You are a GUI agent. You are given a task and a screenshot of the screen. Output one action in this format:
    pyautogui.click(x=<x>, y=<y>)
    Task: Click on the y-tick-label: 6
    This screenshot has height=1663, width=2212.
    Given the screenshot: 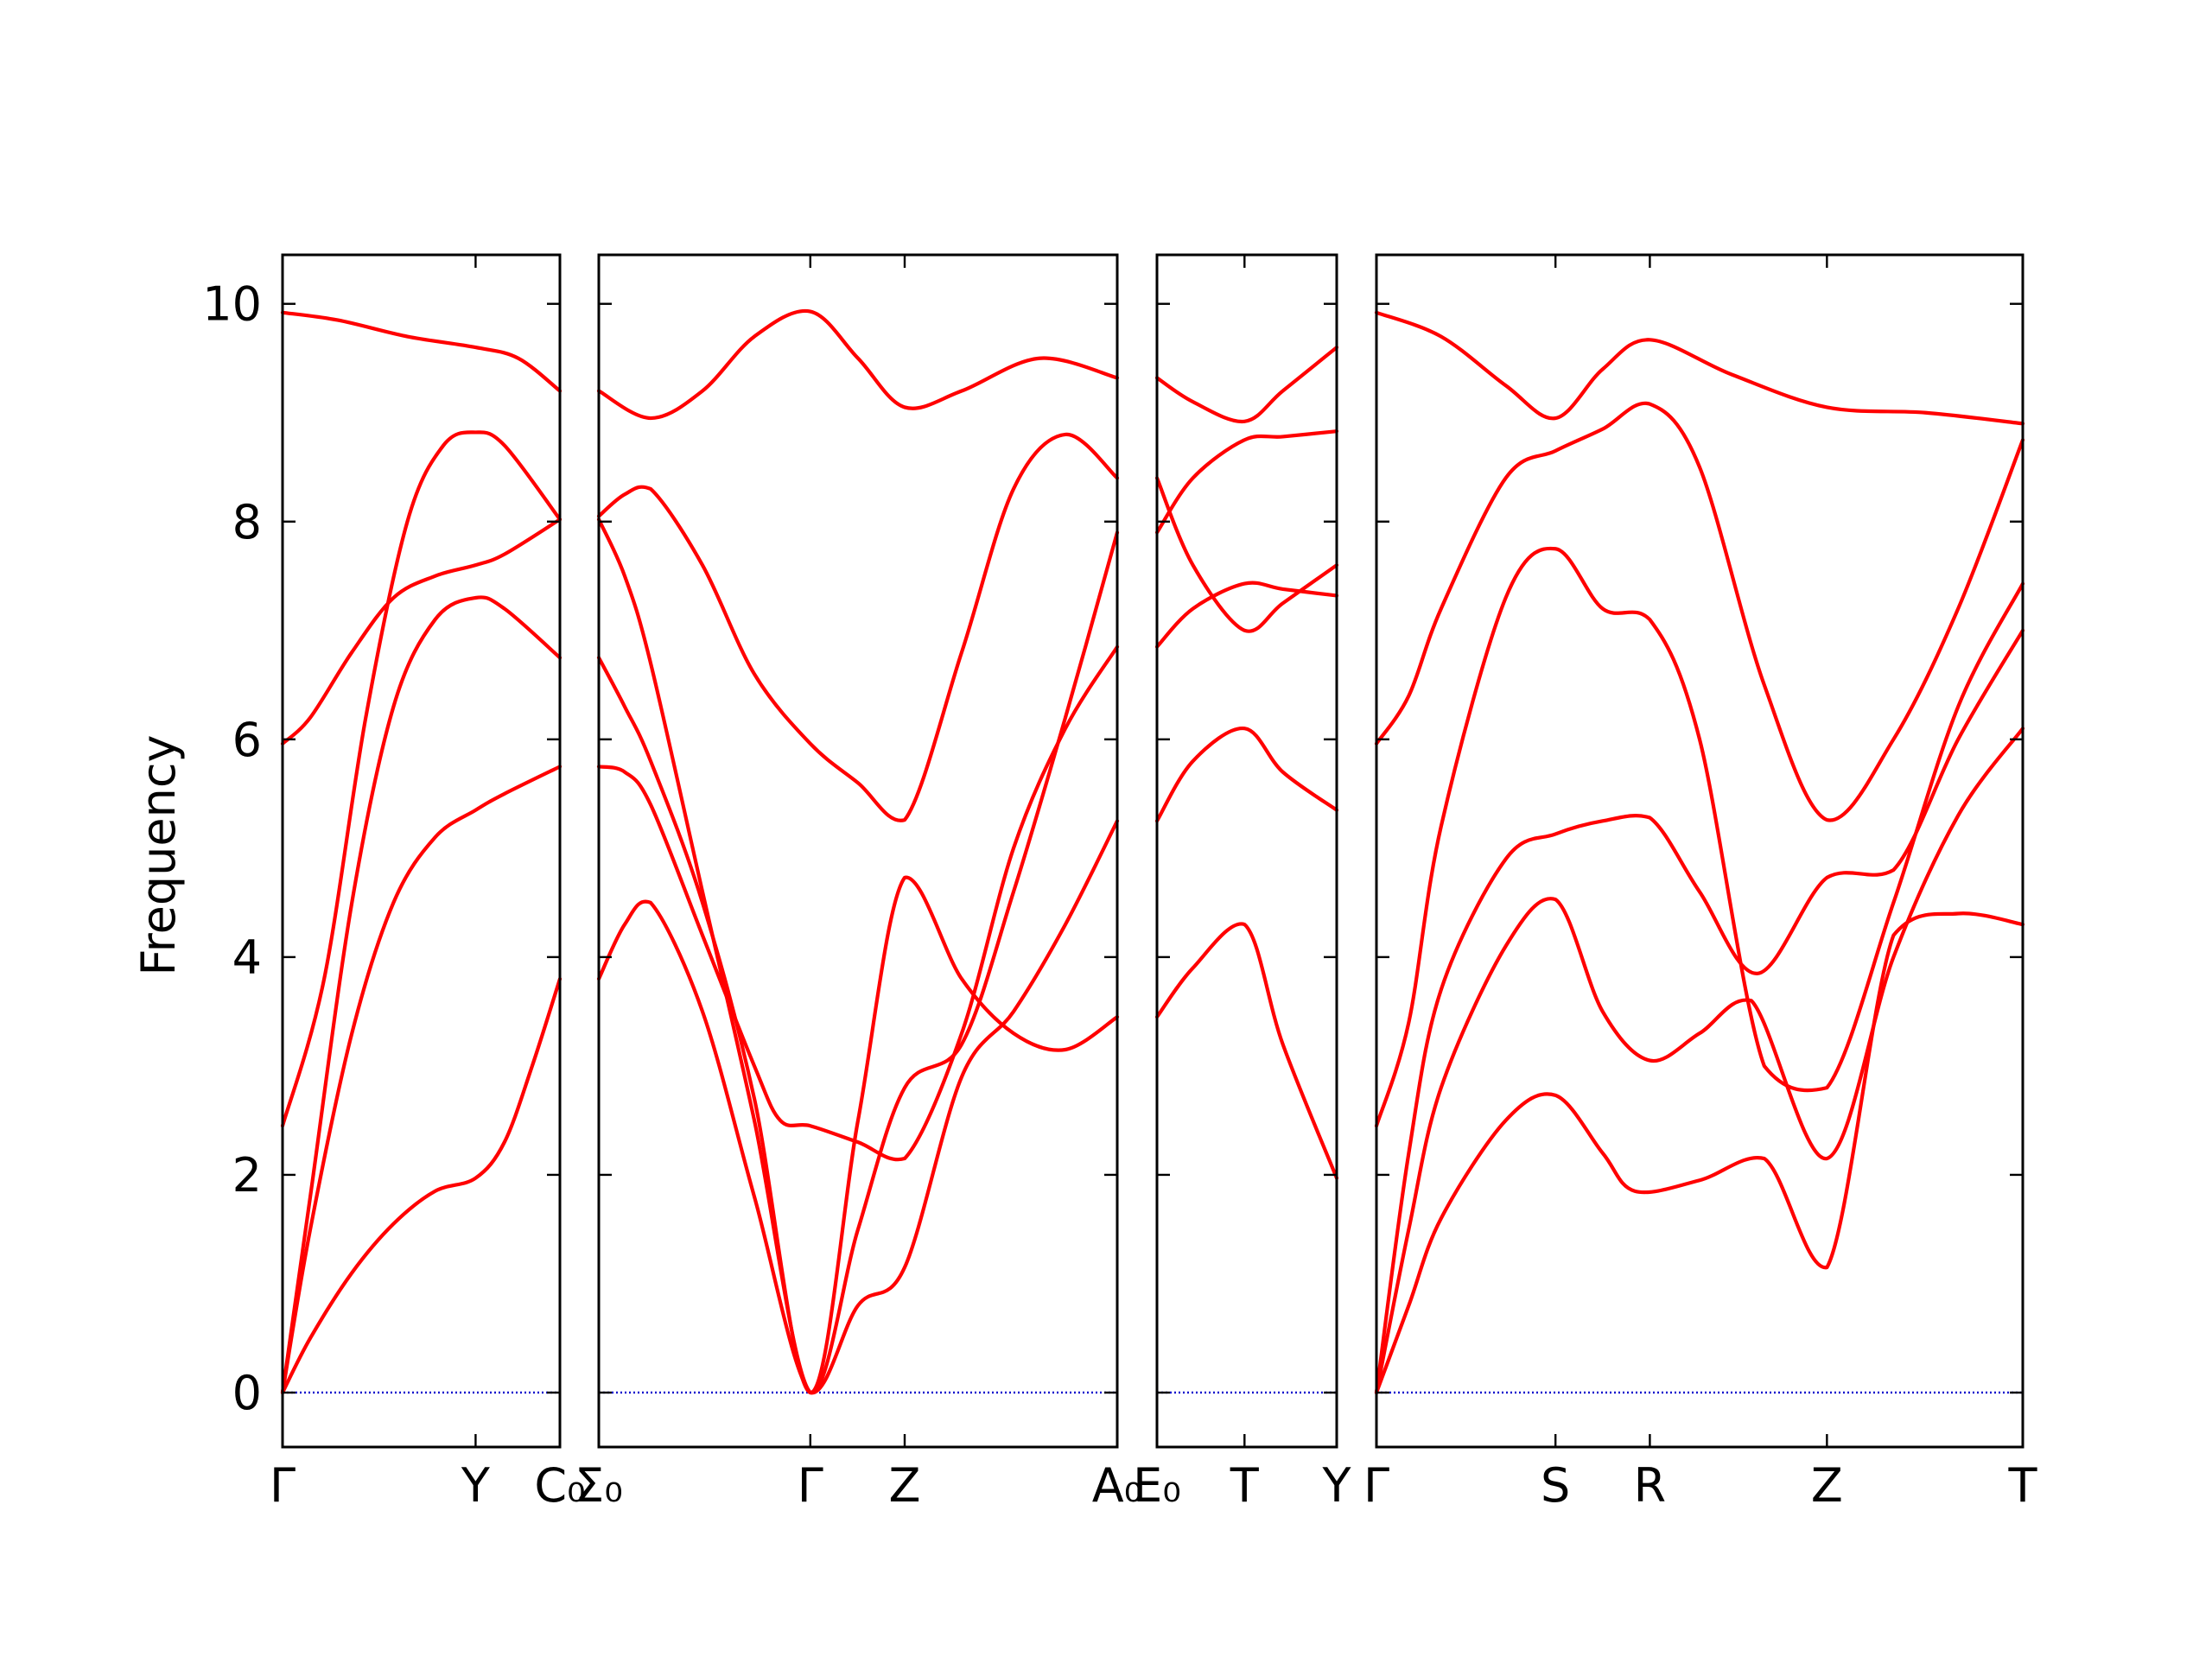 What is the action you would take?
    pyautogui.click(x=247, y=740)
    